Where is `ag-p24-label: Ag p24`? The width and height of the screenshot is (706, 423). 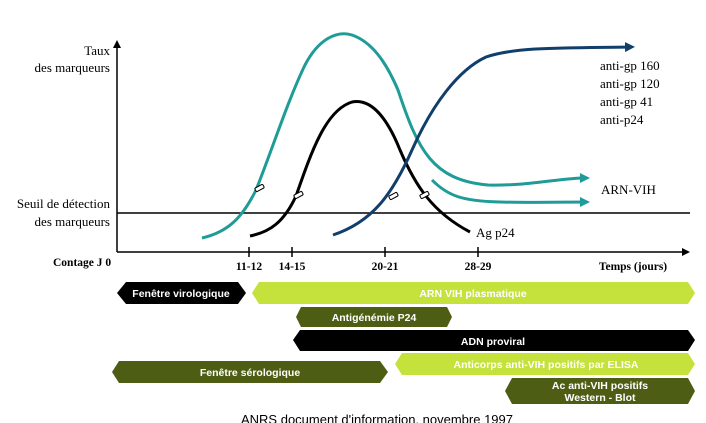 ag-p24-label: Ag p24 is located at coordinates (495, 232).